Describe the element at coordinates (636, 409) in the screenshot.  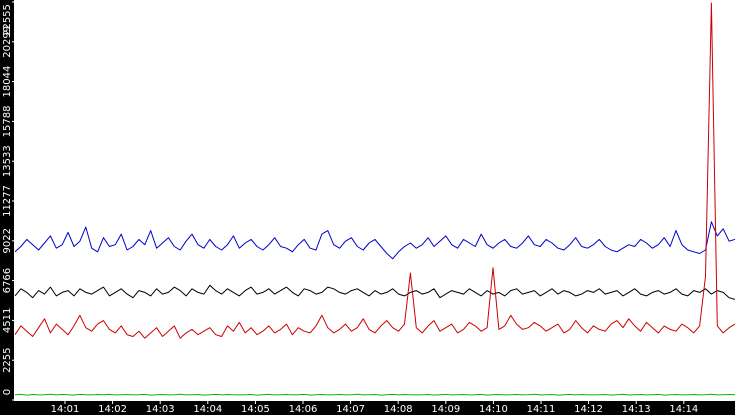
I see `x-tick-label: 14:13` at that location.